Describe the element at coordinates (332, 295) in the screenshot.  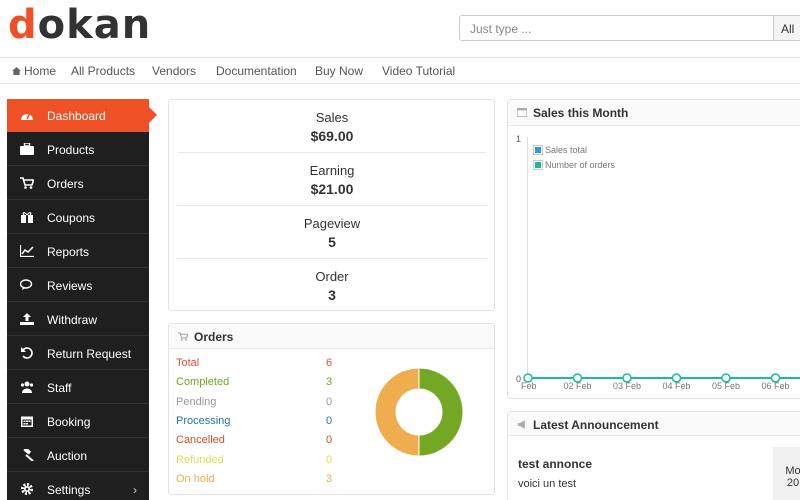
I see `stat-value: 3` at that location.